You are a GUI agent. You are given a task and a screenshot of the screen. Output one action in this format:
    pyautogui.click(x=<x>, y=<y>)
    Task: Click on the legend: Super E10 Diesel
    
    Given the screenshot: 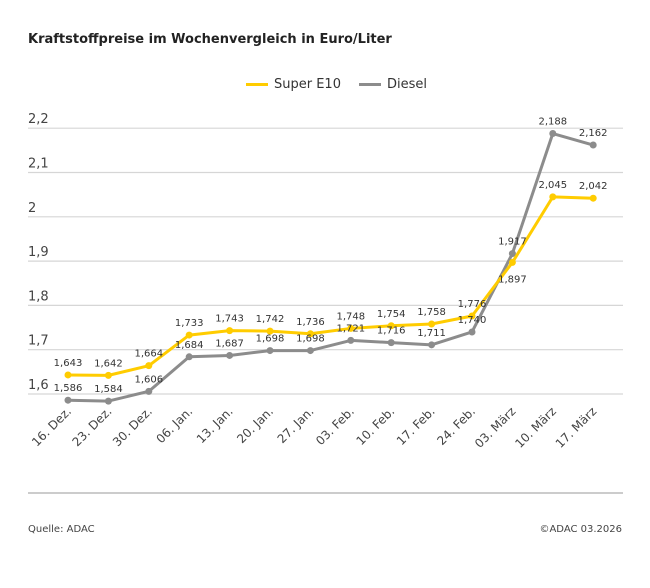 What is the action you would take?
    pyautogui.click(x=345, y=84)
    